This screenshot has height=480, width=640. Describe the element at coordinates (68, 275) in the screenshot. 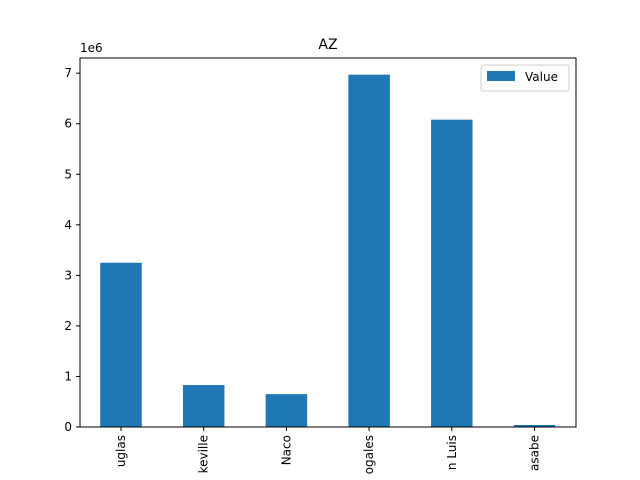

I see `y-tick-label: 3` at that location.